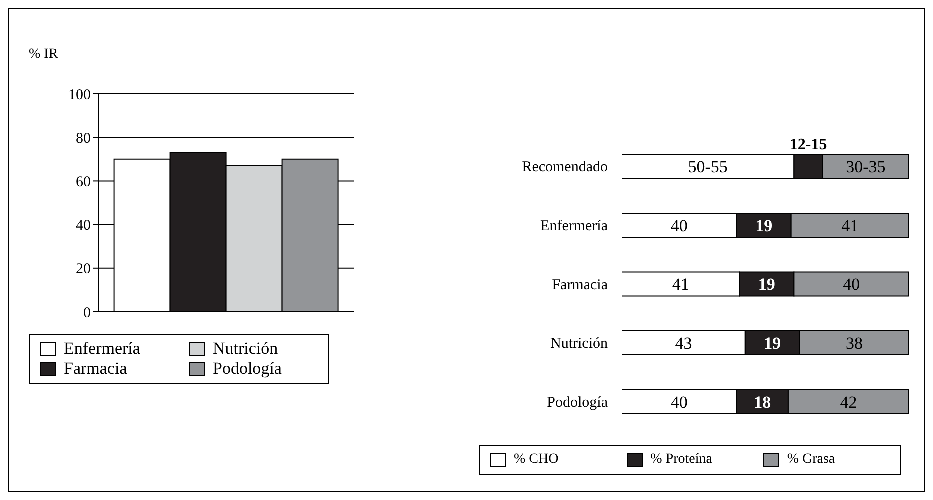  Describe the element at coordinates (683, 344) in the screenshot. I see `data-label: 43` at that location.